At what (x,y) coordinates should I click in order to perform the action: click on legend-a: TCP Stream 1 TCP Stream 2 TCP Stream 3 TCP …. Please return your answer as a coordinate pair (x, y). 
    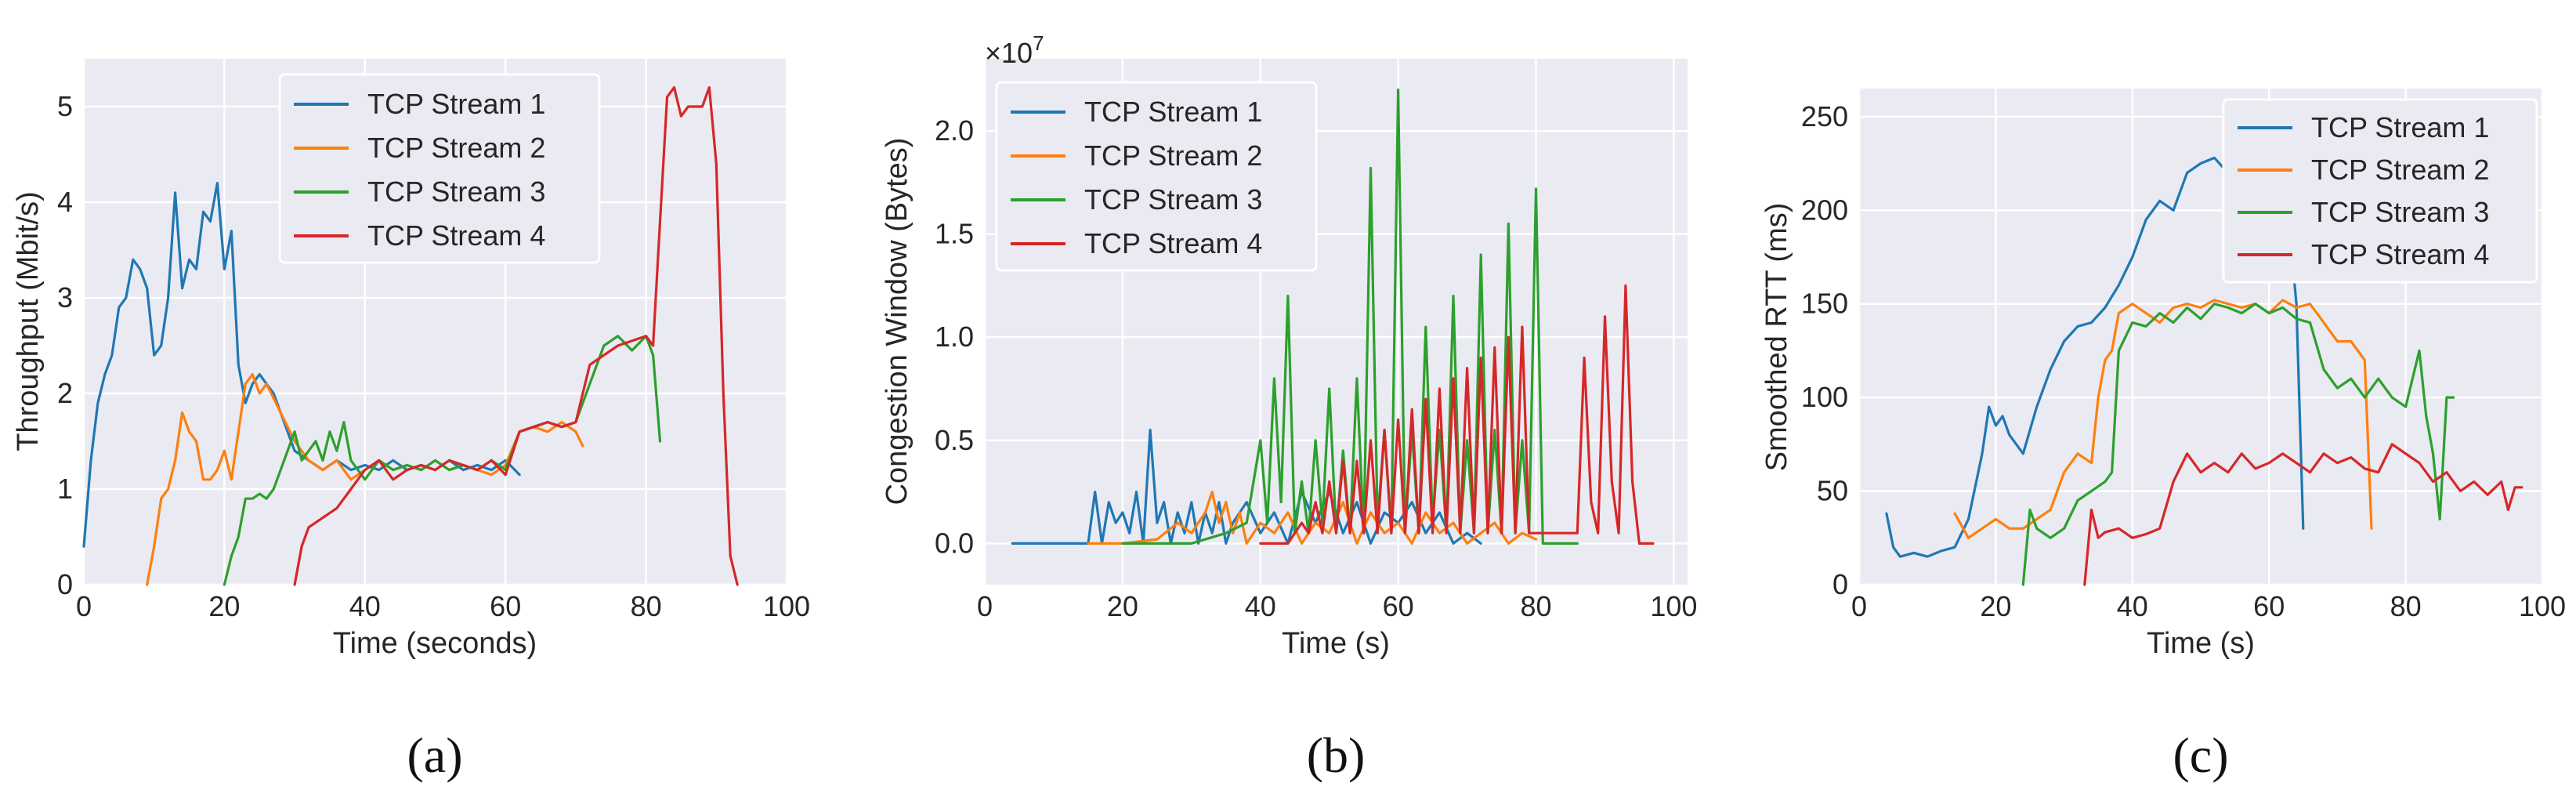
    Looking at the image, I should click on (439, 168).